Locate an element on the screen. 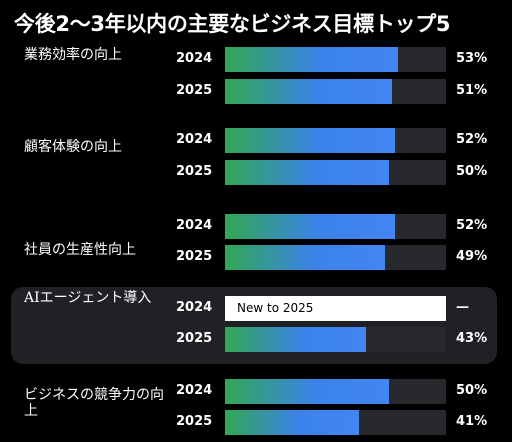  value-label: 41% is located at coordinates (472, 421).